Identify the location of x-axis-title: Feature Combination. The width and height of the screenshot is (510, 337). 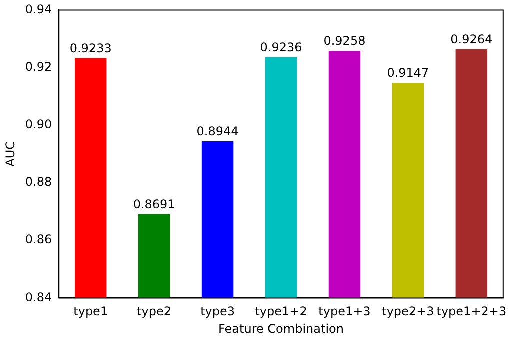
(281, 329).